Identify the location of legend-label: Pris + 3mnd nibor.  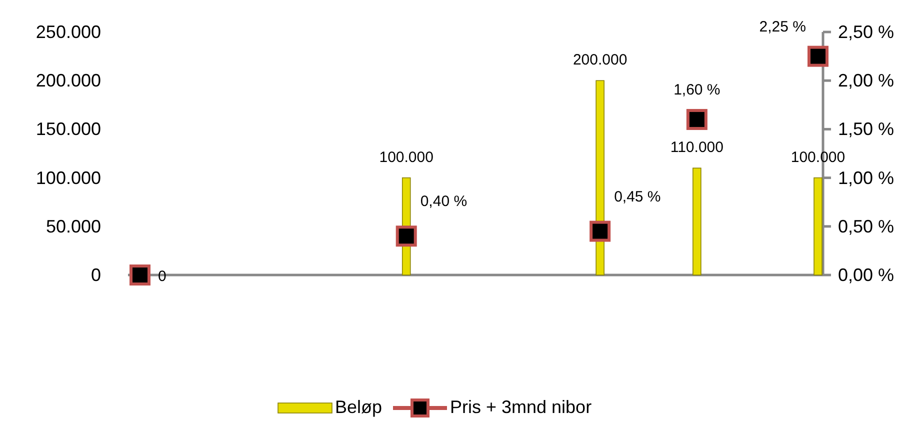
(521, 407).